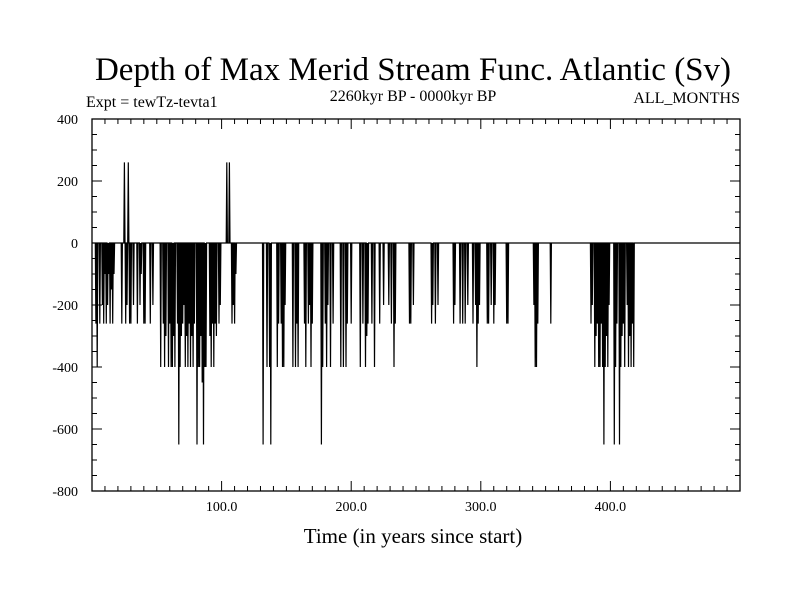 This screenshot has width=800, height=600. I want to click on y-tick-label: 400, so click(67, 120).